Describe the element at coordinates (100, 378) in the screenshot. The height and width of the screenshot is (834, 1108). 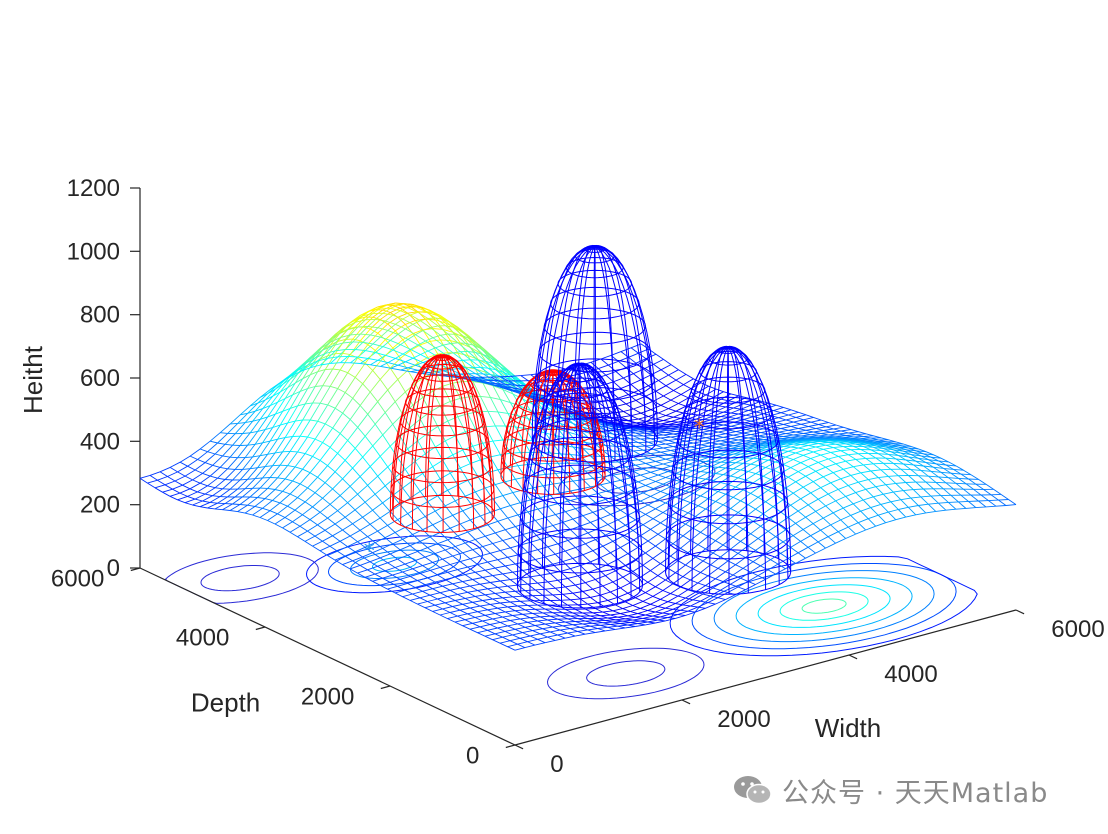
I see `z-tick-label: 600` at that location.